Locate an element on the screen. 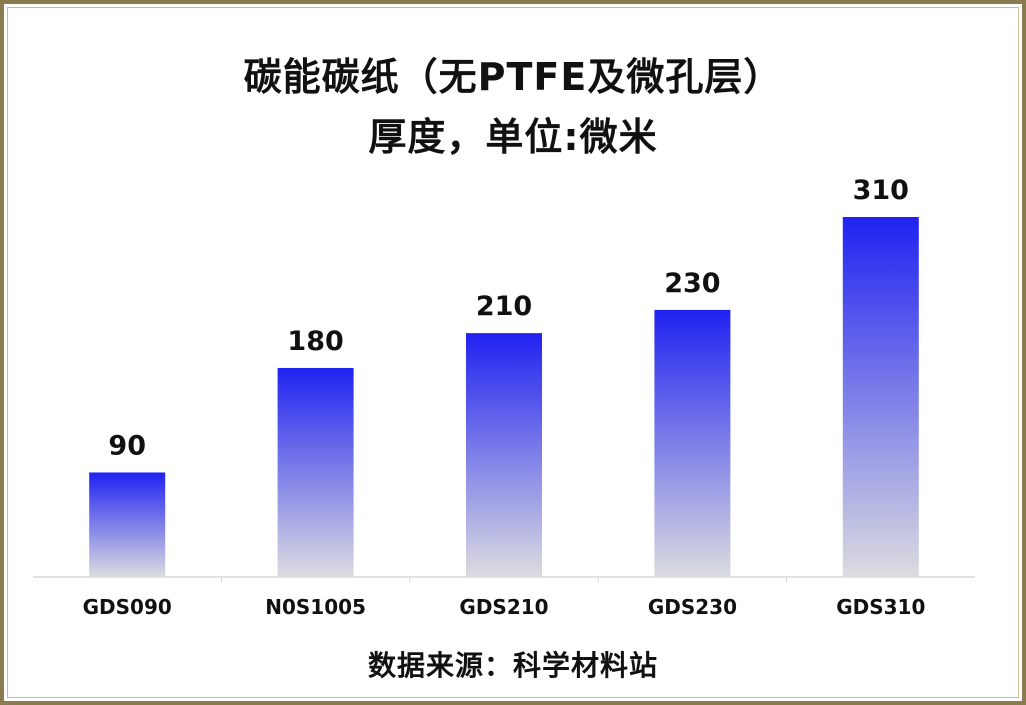 This screenshot has height=705, width=1026. category-label-gds210: GDS210 is located at coordinates (503, 607).